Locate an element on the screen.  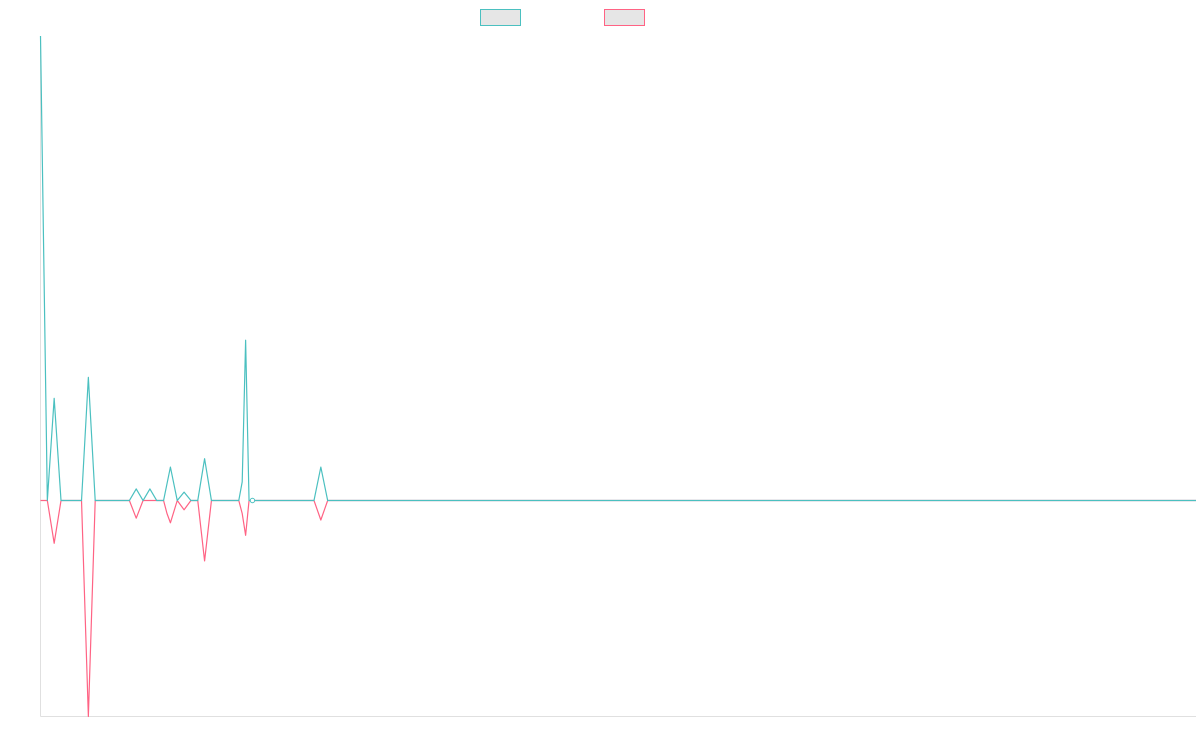
series-1-point-marker is located at coordinates (252, 500).